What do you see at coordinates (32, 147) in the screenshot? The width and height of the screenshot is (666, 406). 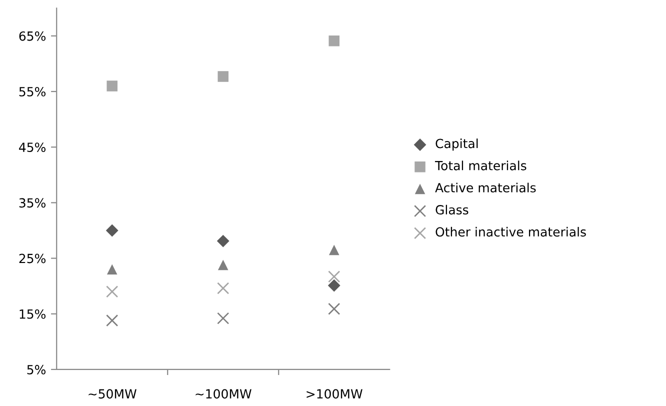 I see `y-tick-label: 45%` at bounding box center [32, 147].